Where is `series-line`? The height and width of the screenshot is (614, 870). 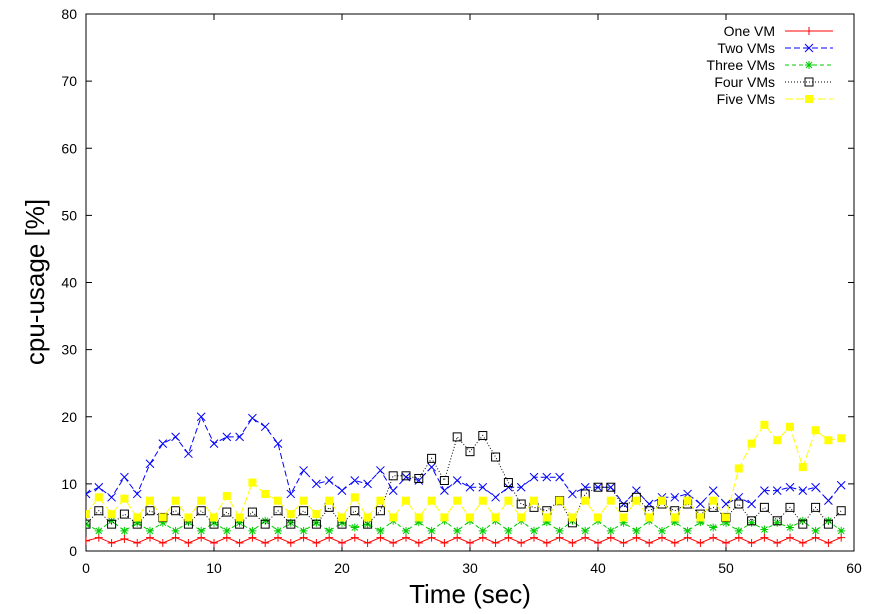
series-line is located at coordinates (464, 526).